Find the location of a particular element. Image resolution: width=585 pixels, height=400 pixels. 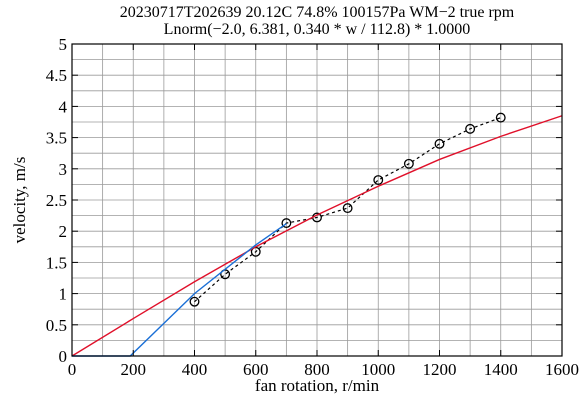

y-tick-label: 2.5 is located at coordinates (56, 200).